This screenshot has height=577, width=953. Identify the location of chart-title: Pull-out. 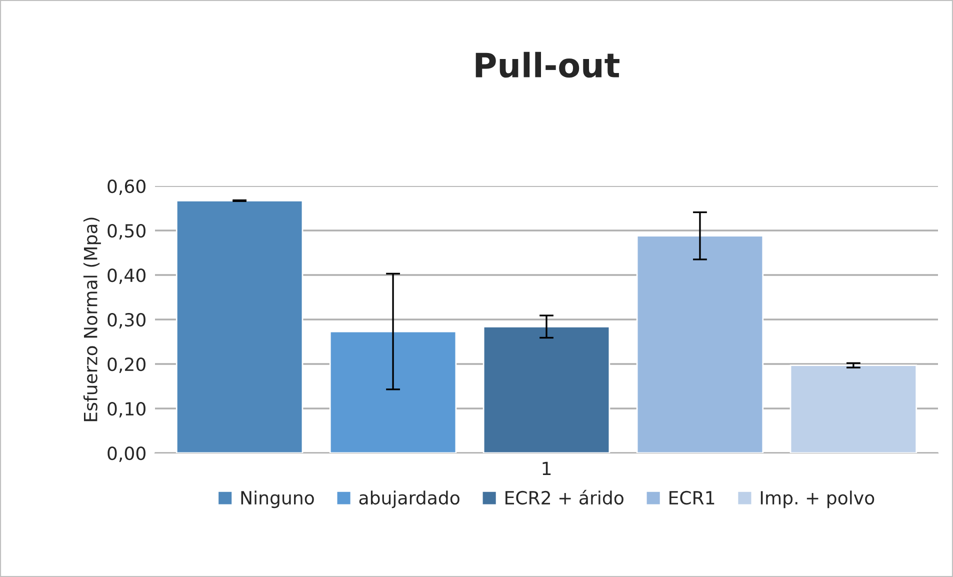
(548, 65).